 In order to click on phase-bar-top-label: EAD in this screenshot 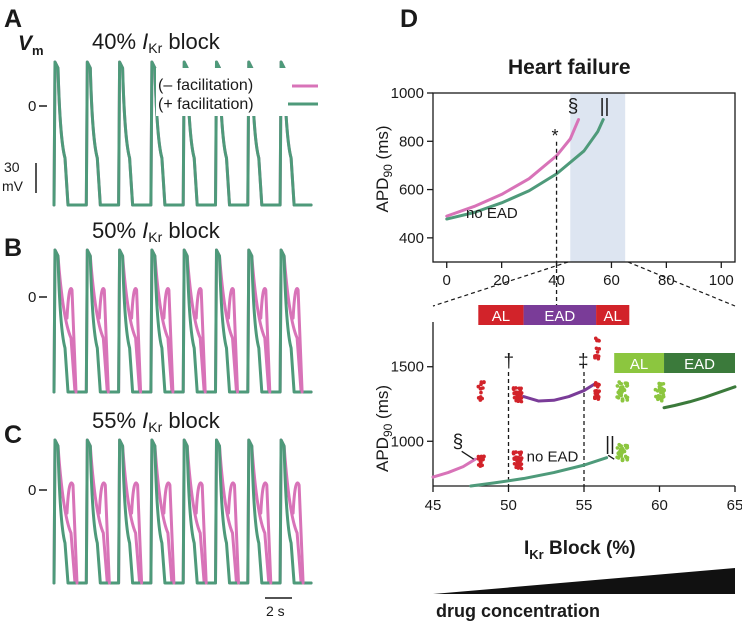, I will do `click(559, 316)`.